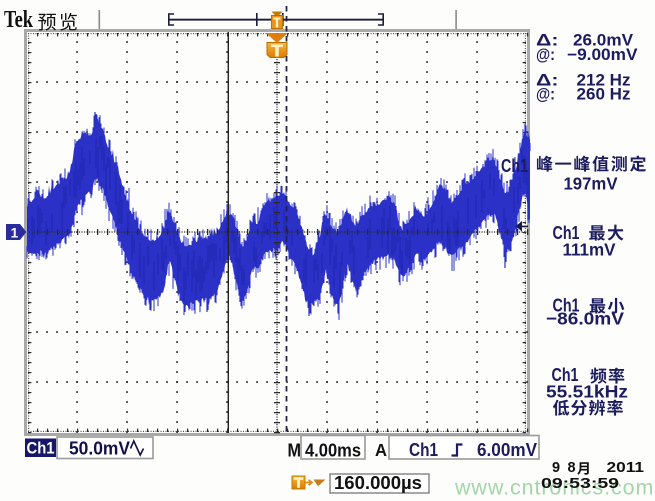  I want to click on svg-text: 212 Hz, so click(604, 81).